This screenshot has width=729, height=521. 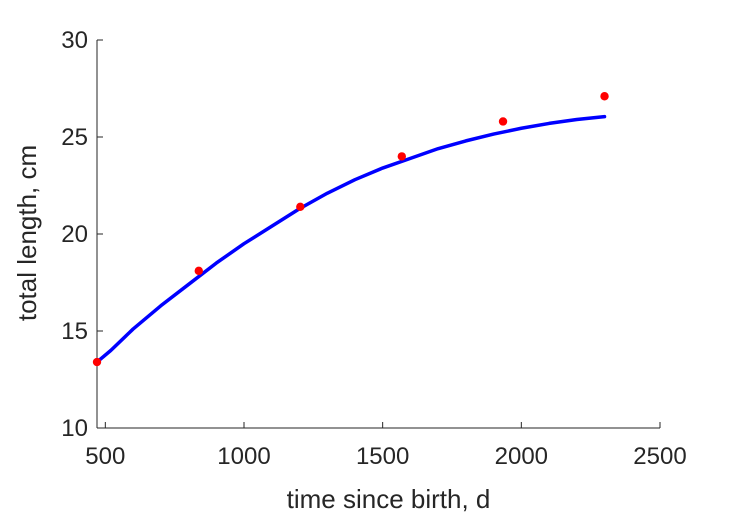 What do you see at coordinates (74, 40) in the screenshot?
I see `y-tick-label: 30` at bounding box center [74, 40].